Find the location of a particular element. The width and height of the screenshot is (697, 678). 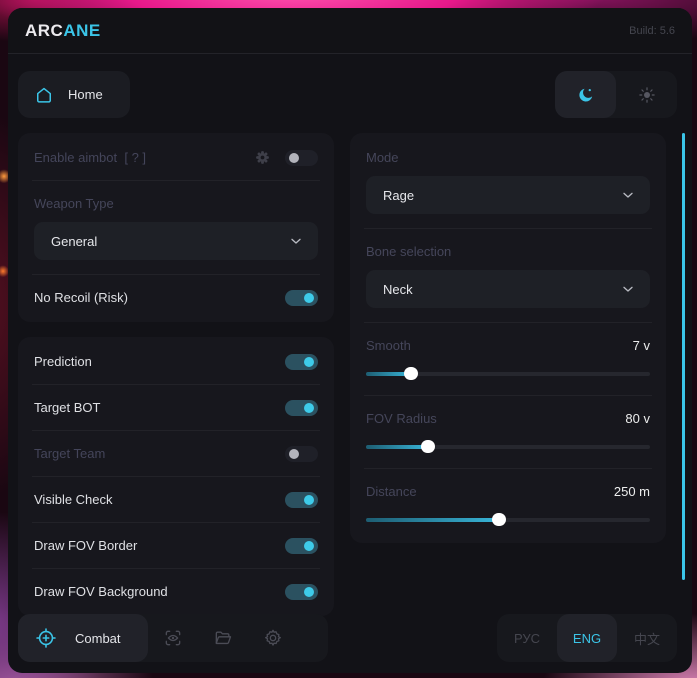

smooth-value: 7 v is located at coordinates (641, 345).